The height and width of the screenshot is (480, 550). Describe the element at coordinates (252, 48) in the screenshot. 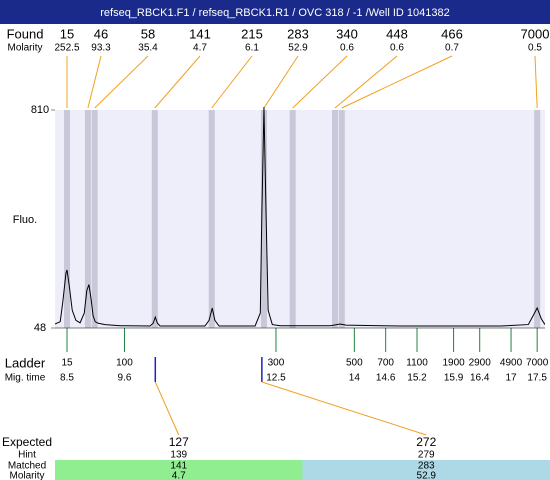

I see `found-molarity: 6.1` at that location.